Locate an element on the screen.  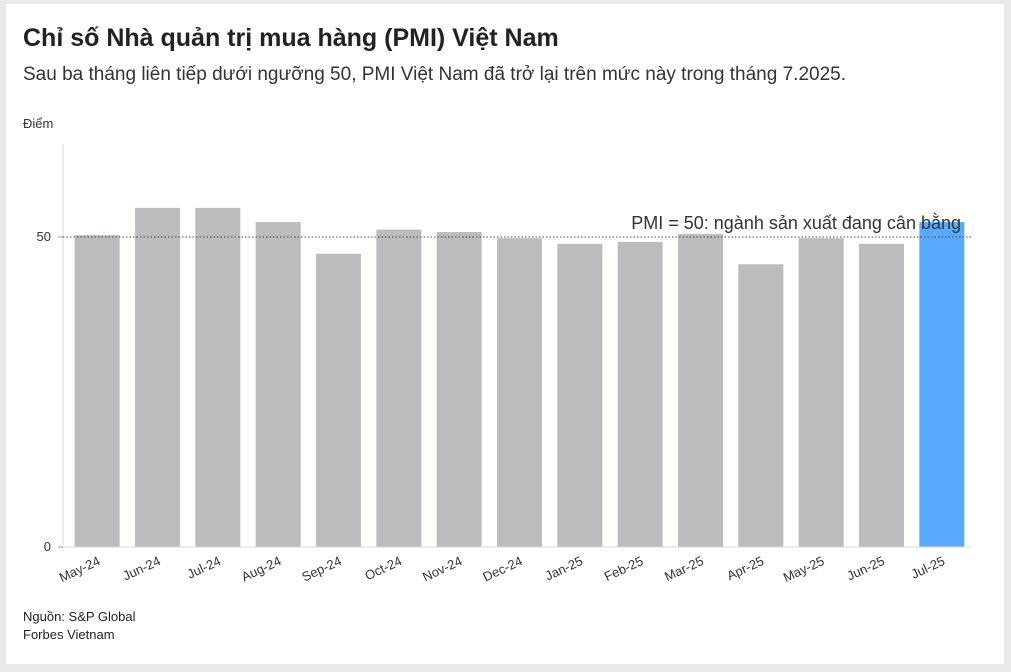
y-tick-label: 0 is located at coordinates (47, 546).